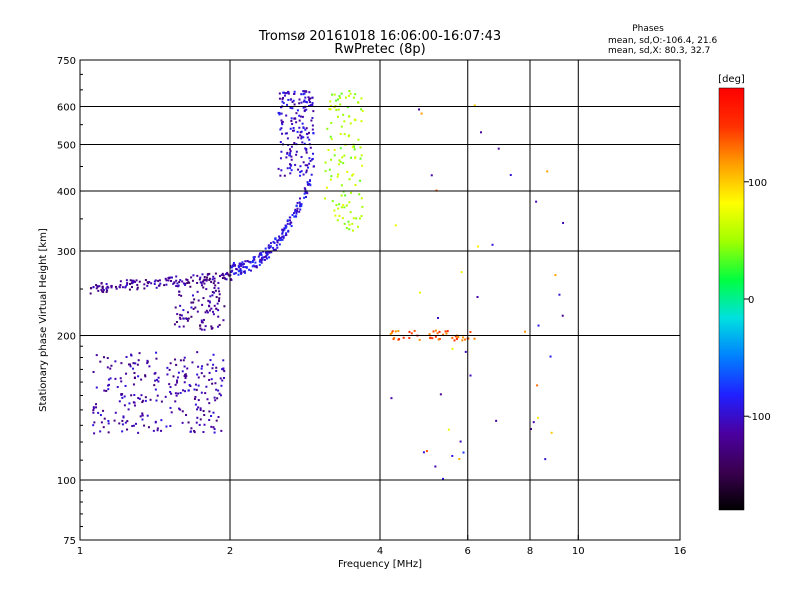  Describe the element at coordinates (731, 79) in the screenshot. I see `colorbar-label: [deg]` at that location.